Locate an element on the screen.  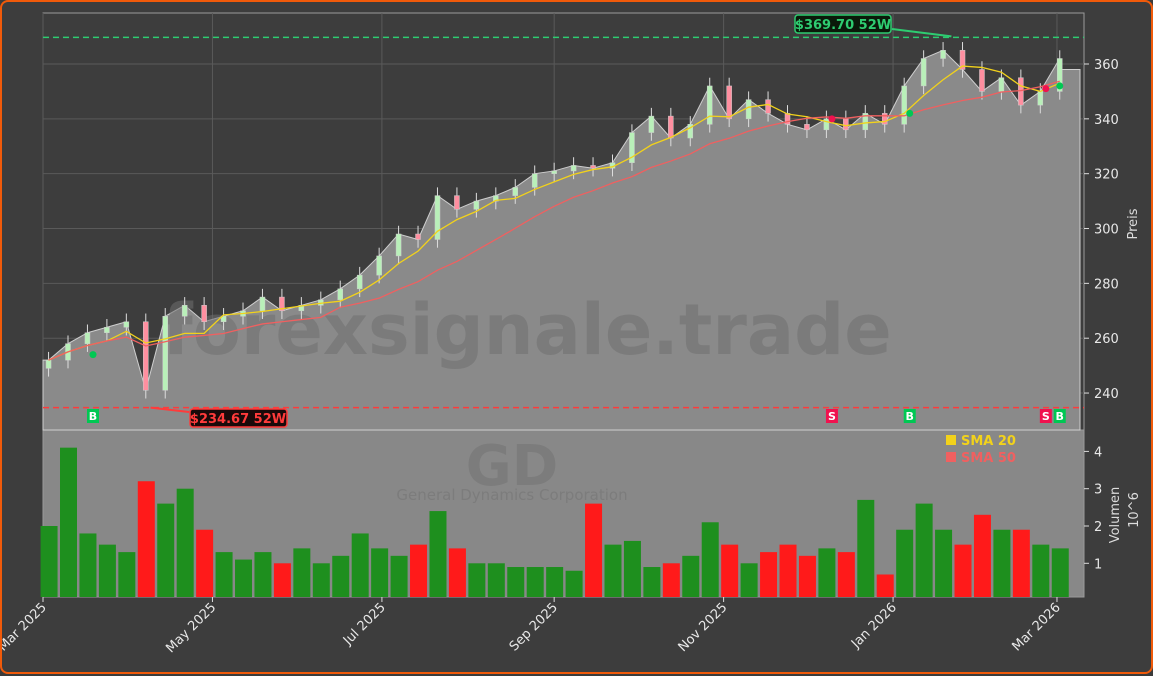
volume-tick-label: 4 is located at coordinates (1098, 452).